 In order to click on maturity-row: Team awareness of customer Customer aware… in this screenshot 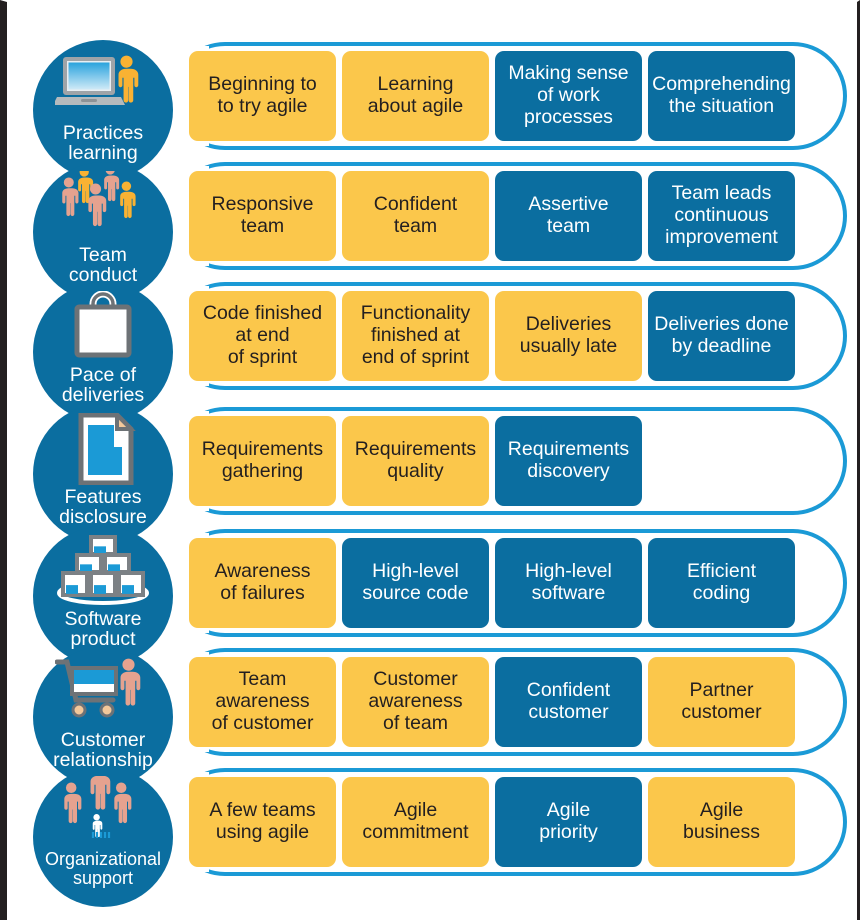, I will do `click(483, 702)`.